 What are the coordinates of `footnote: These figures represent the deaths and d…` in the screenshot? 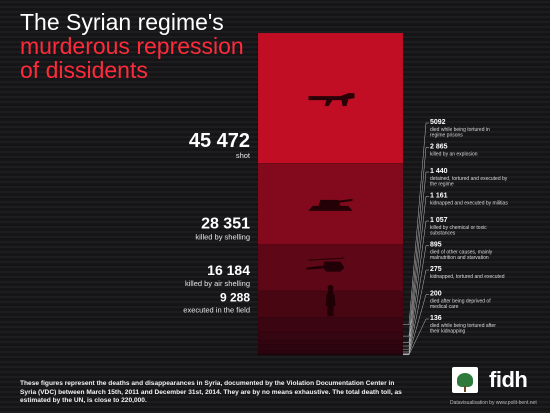 It's located at (211, 392).